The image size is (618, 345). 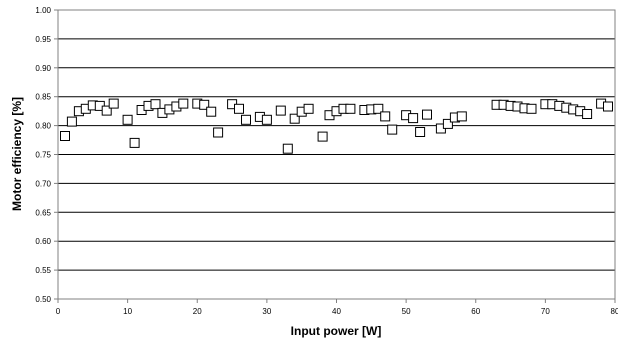 I want to click on y-axis-title: Motor efficiency [%], so click(x=17, y=154).